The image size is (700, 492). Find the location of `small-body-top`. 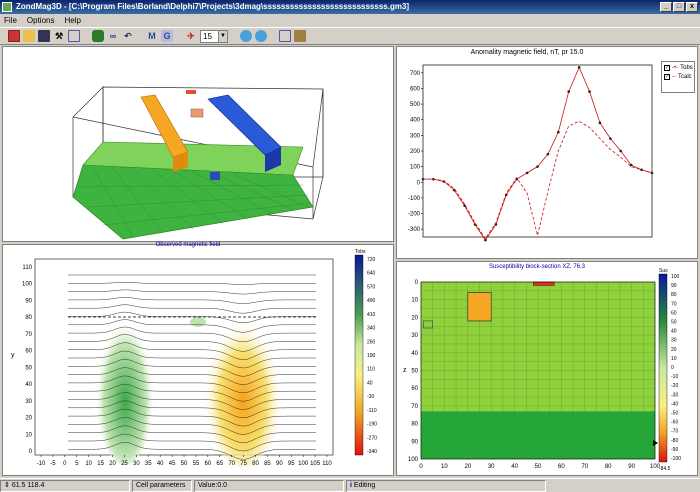

small-body-top is located at coordinates (191, 92).